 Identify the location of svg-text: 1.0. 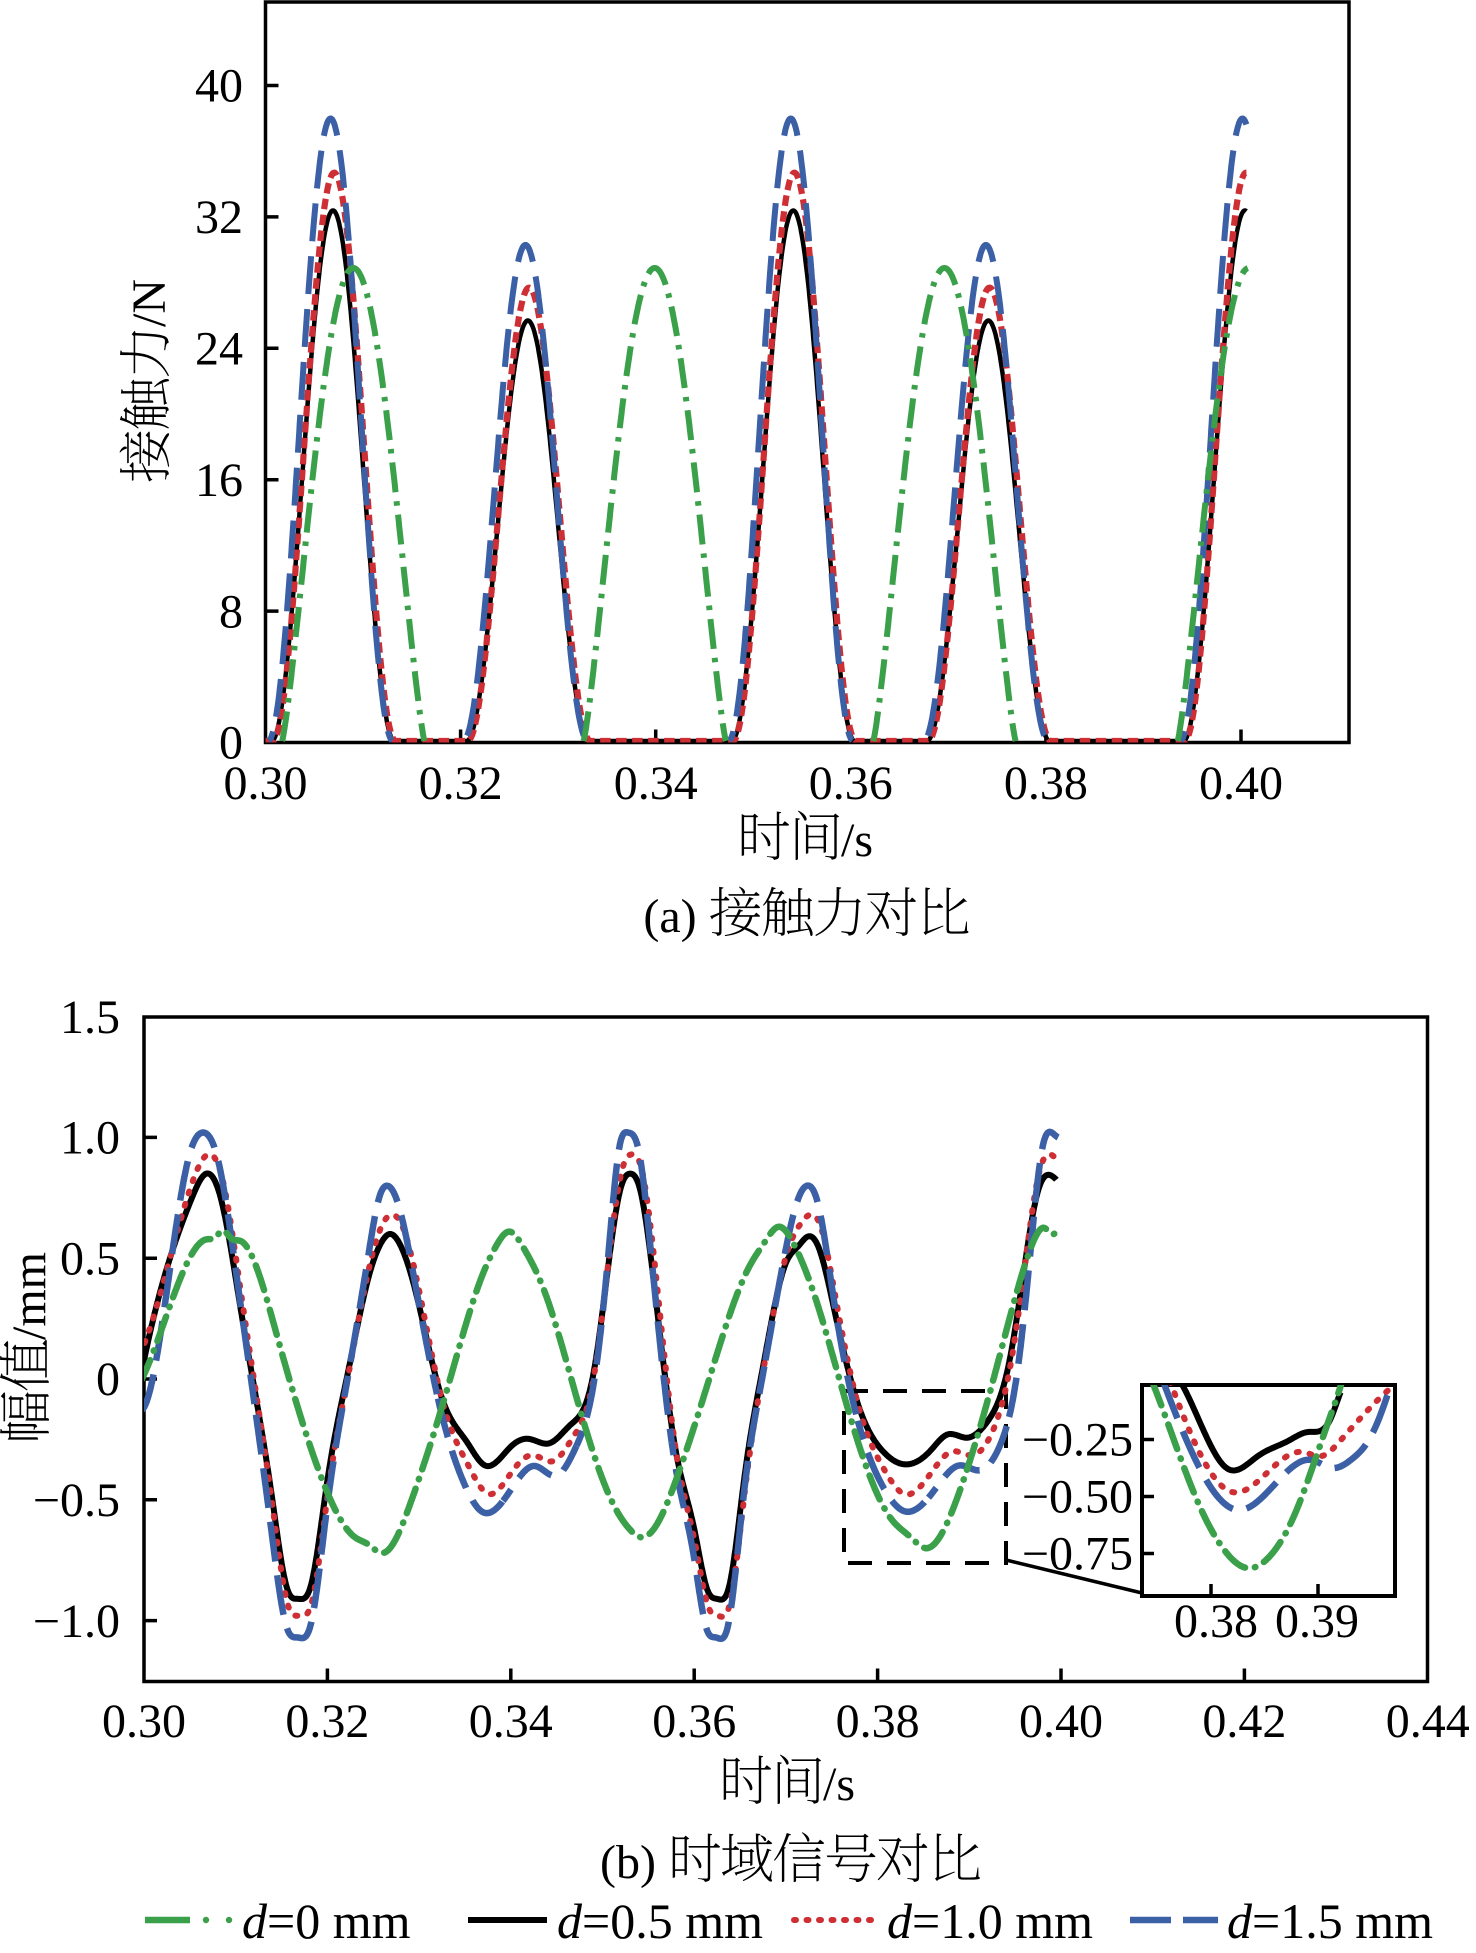
(90, 1138).